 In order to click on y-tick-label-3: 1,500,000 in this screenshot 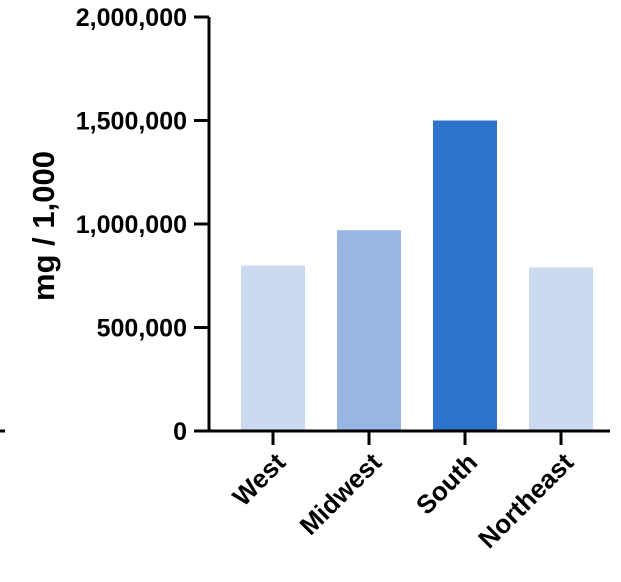, I will do `click(131, 122)`.